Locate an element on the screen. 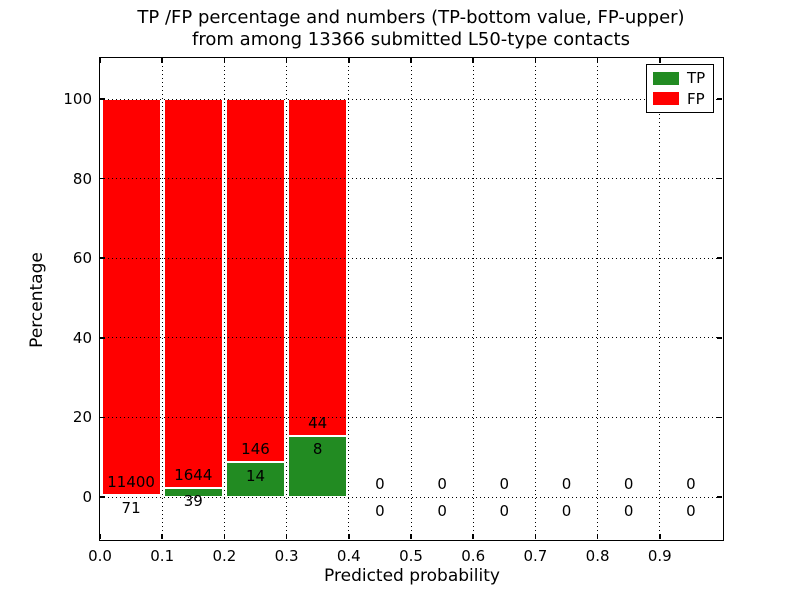 The image size is (800, 600). y-tick-label: 100 is located at coordinates (77, 99).